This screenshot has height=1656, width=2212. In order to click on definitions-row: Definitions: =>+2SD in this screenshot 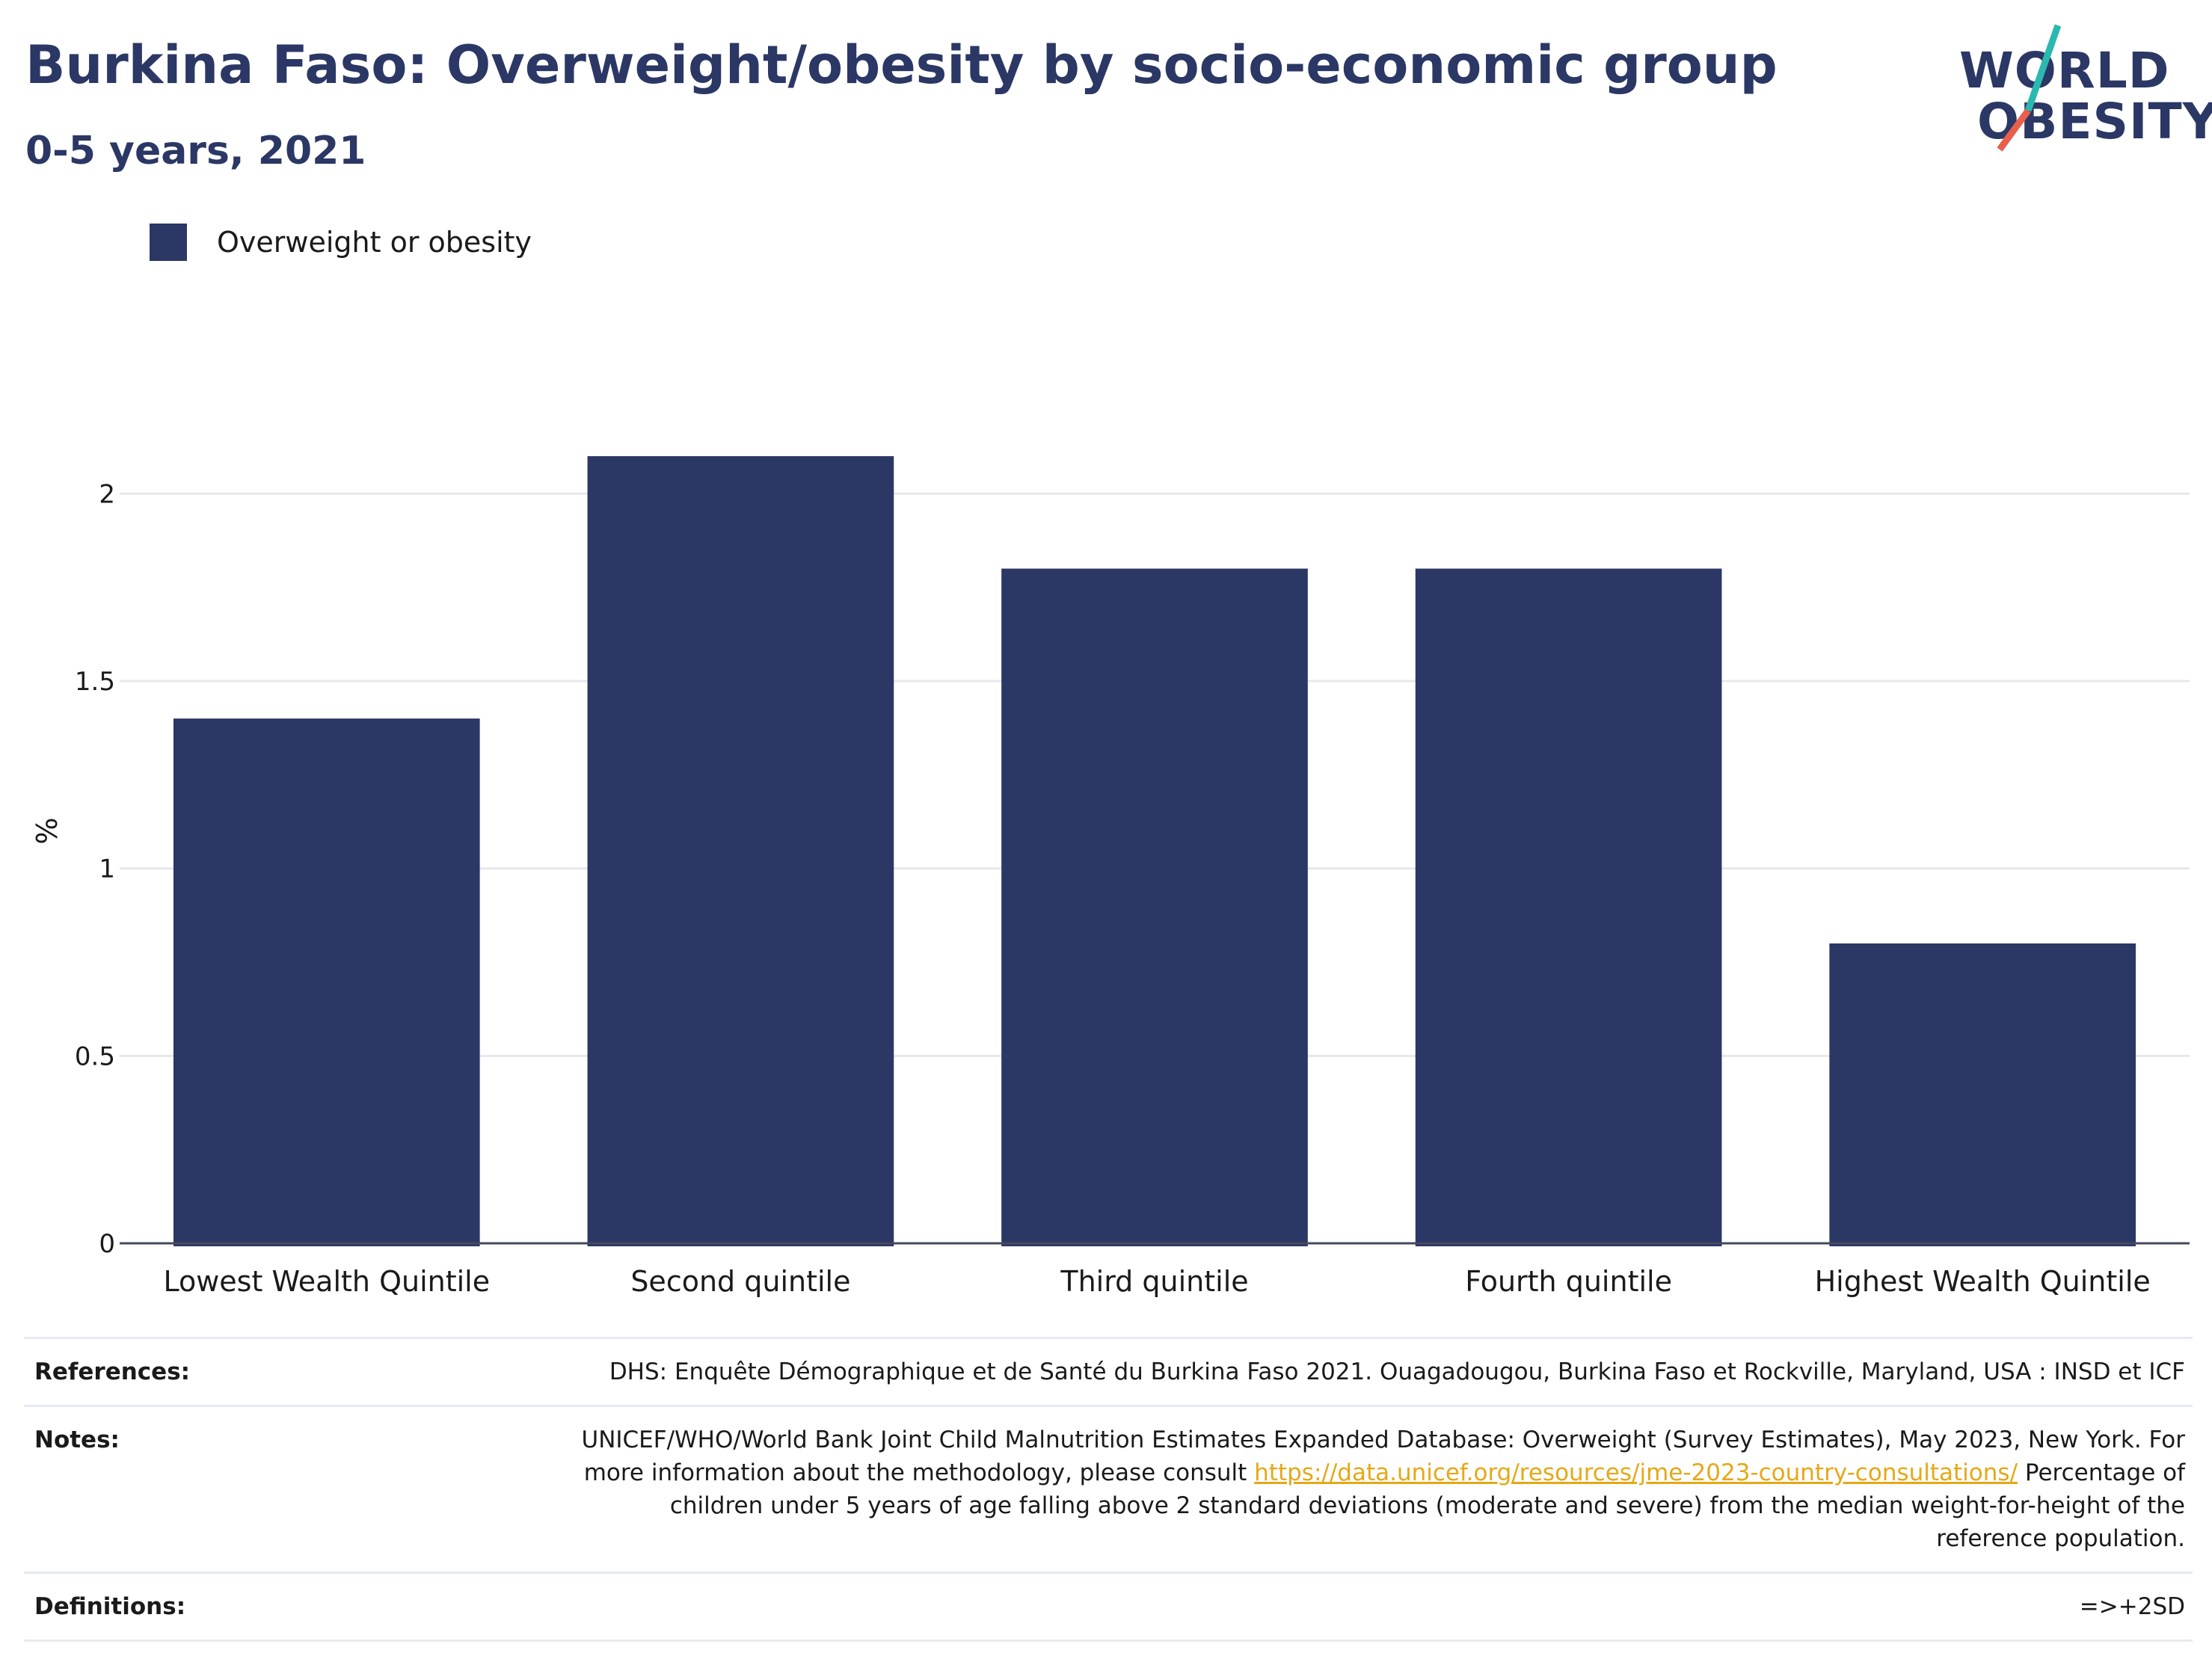, I will do `click(1108, 1607)`.